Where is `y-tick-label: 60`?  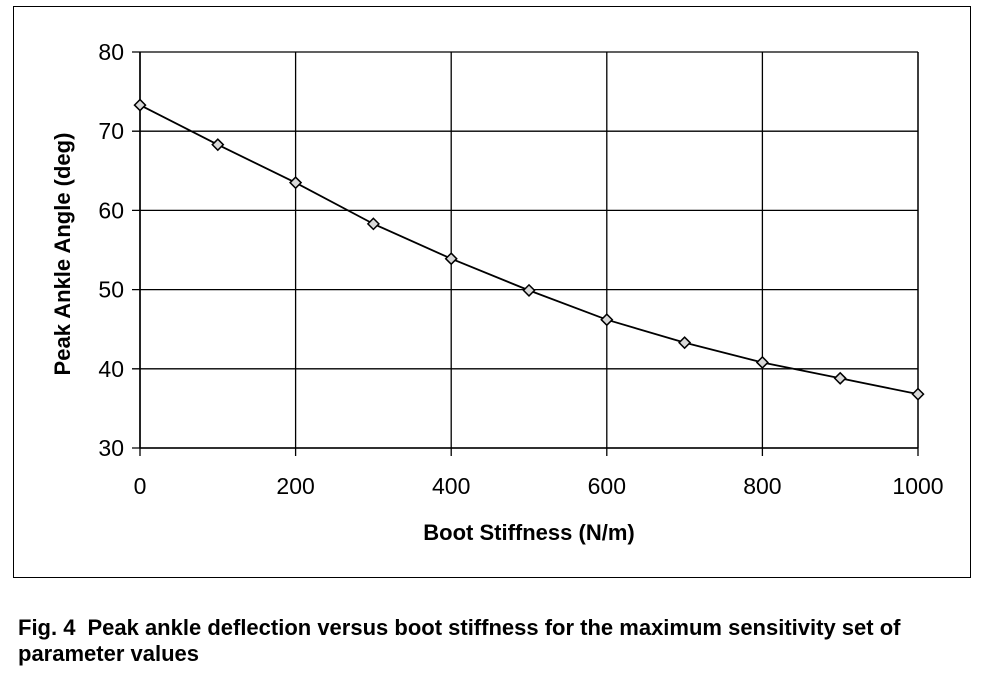
y-tick-label: 60 is located at coordinates (111, 210).